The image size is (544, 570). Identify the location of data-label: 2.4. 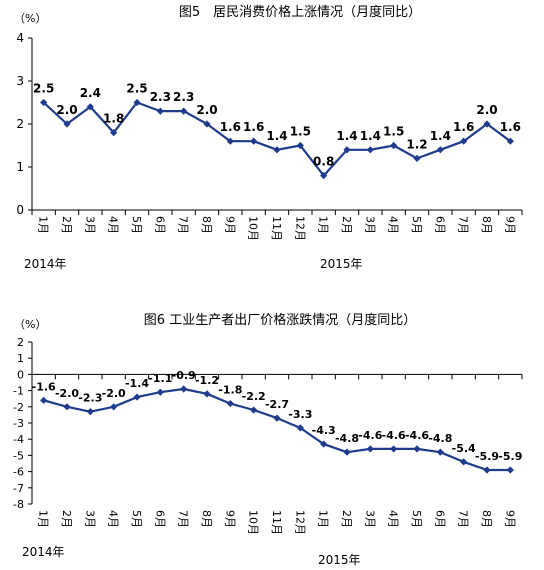
(90, 93).